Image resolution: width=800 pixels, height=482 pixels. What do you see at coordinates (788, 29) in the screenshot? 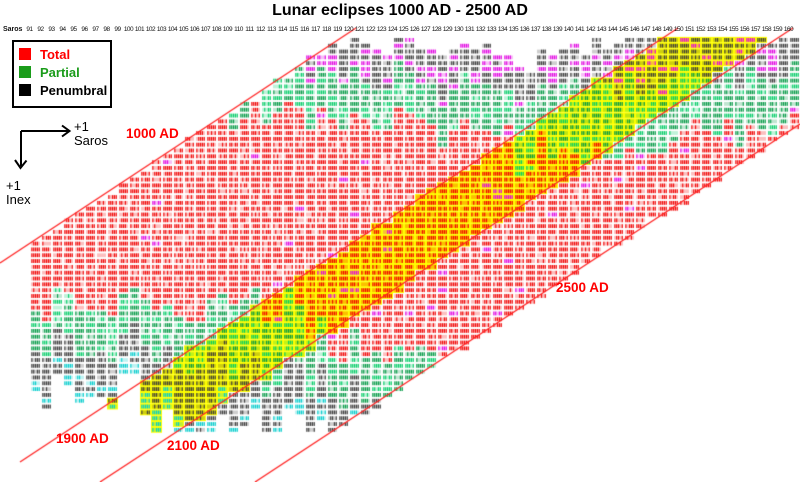
I see `saros-axis-number: 160` at bounding box center [788, 29].